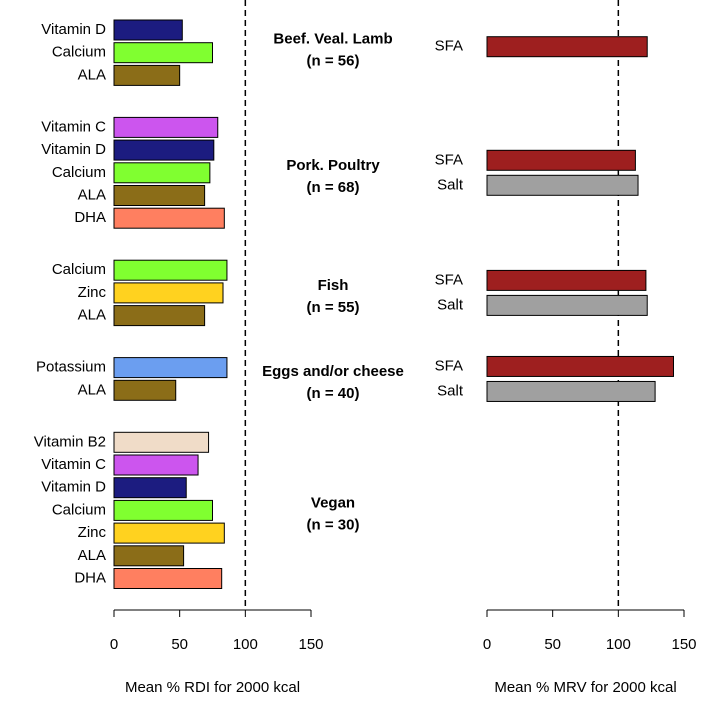  Describe the element at coordinates (585, 687) in the screenshot. I see `x-axis-title: Mean % MRV for 2000 kcal` at that location.